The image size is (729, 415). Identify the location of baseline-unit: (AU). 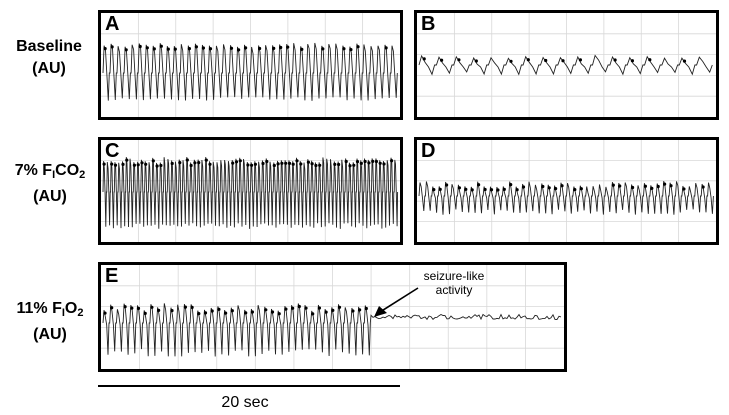
(49, 68).